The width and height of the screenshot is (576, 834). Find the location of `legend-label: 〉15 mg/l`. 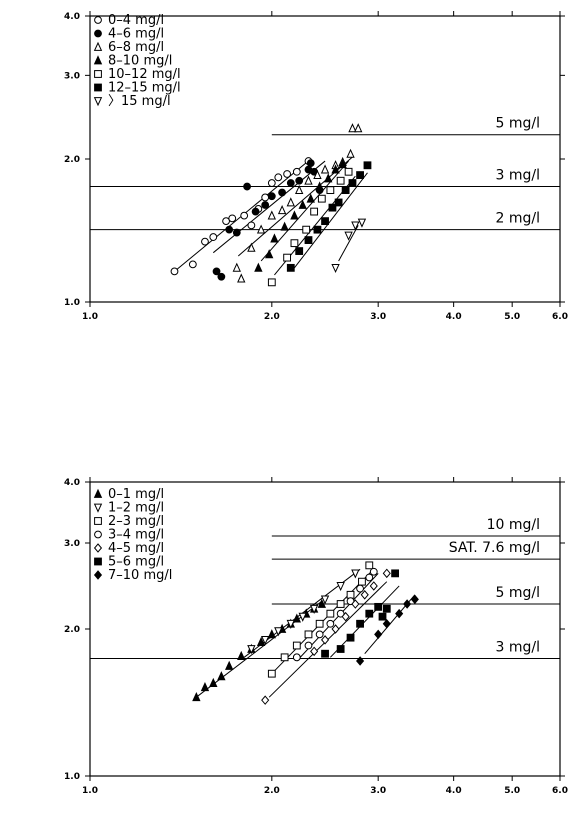

legend-label: 〉15 mg/l is located at coordinates (139, 101).